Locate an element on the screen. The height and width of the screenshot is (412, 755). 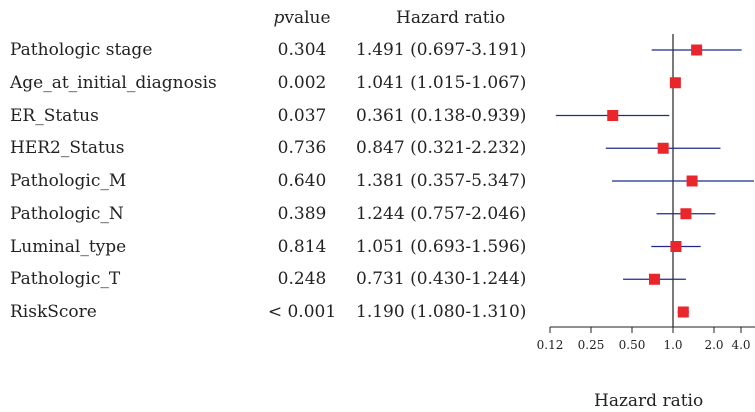
row-p-value: 0.640 is located at coordinates (302, 181).